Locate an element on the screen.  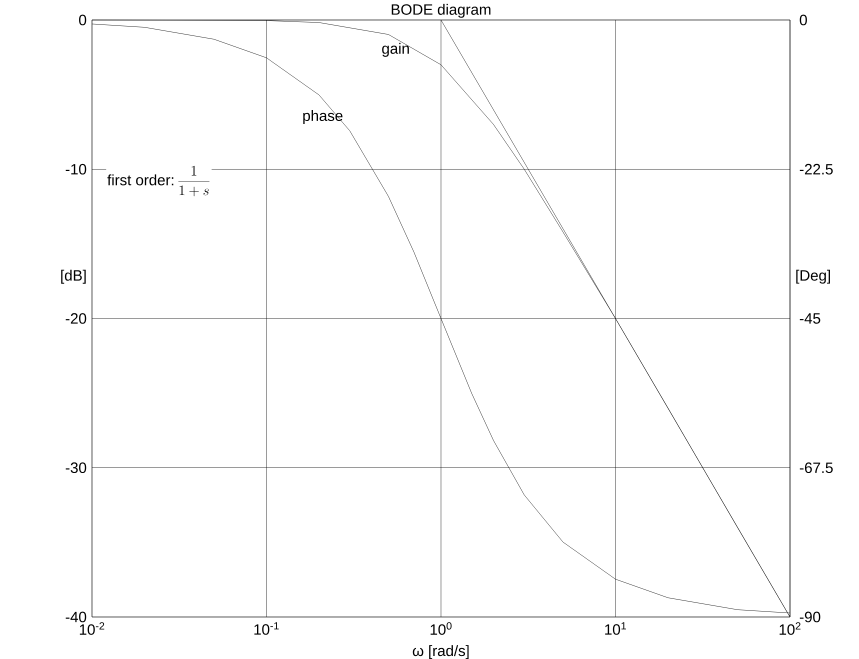
y2-tick-label: -67.5 is located at coordinates (816, 468).